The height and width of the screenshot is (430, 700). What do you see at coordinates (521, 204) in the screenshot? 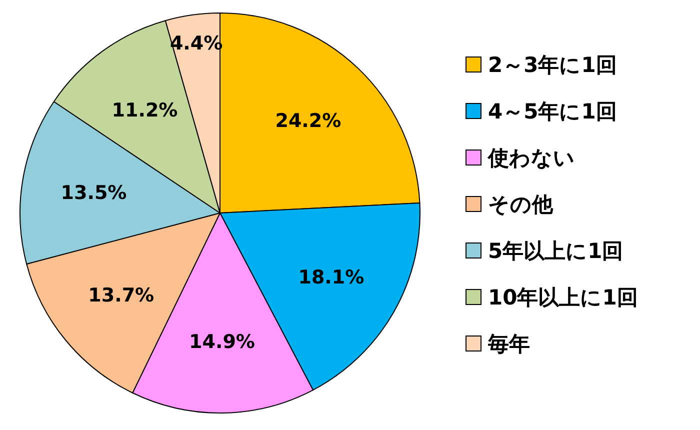
I see `legend-label: その他` at bounding box center [521, 204].